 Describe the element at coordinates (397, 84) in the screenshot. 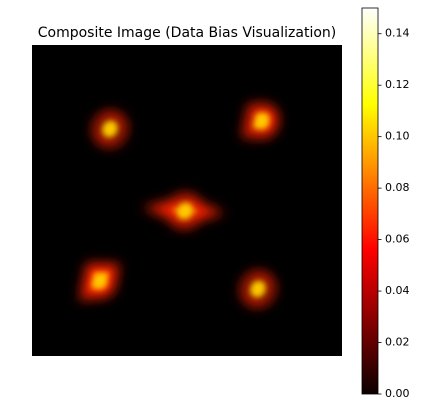

I see `colorbar-tick-label: 0.12` at that location.